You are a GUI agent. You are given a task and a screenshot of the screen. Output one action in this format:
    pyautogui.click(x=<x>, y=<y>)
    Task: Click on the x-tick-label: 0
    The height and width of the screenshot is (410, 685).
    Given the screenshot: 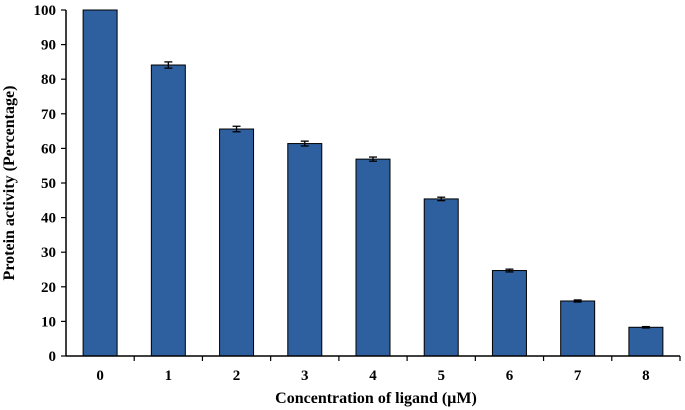 What is the action you would take?
    pyautogui.click(x=100, y=376)
    